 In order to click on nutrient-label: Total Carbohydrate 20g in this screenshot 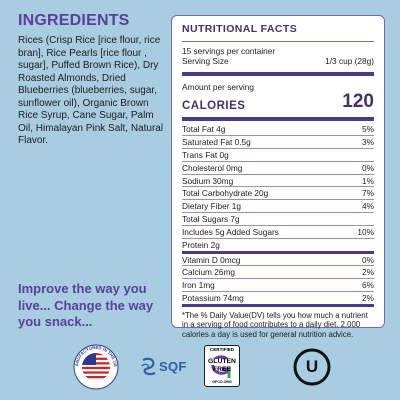, I will do `click(225, 193)`.